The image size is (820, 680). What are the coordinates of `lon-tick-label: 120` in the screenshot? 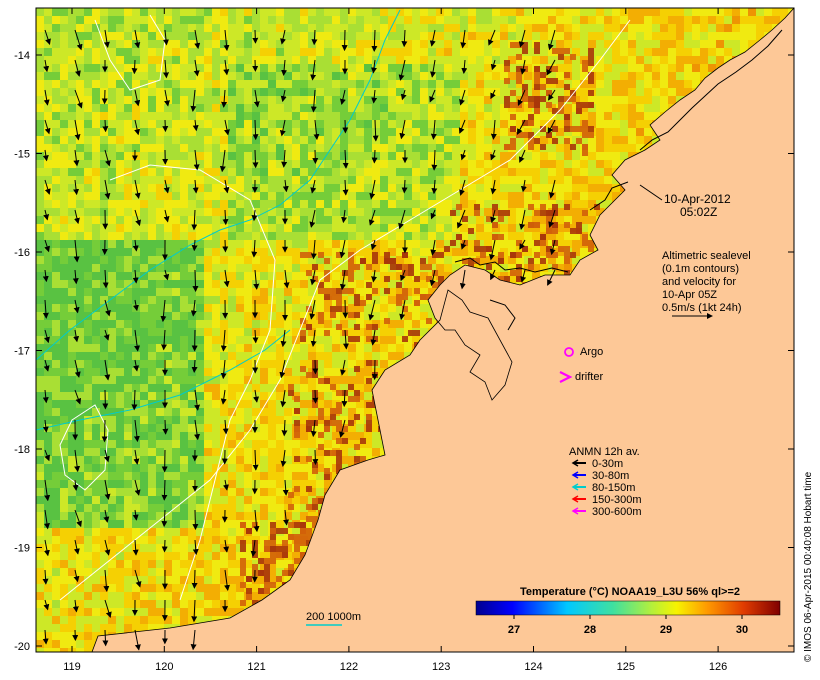 It's located at (164, 667).